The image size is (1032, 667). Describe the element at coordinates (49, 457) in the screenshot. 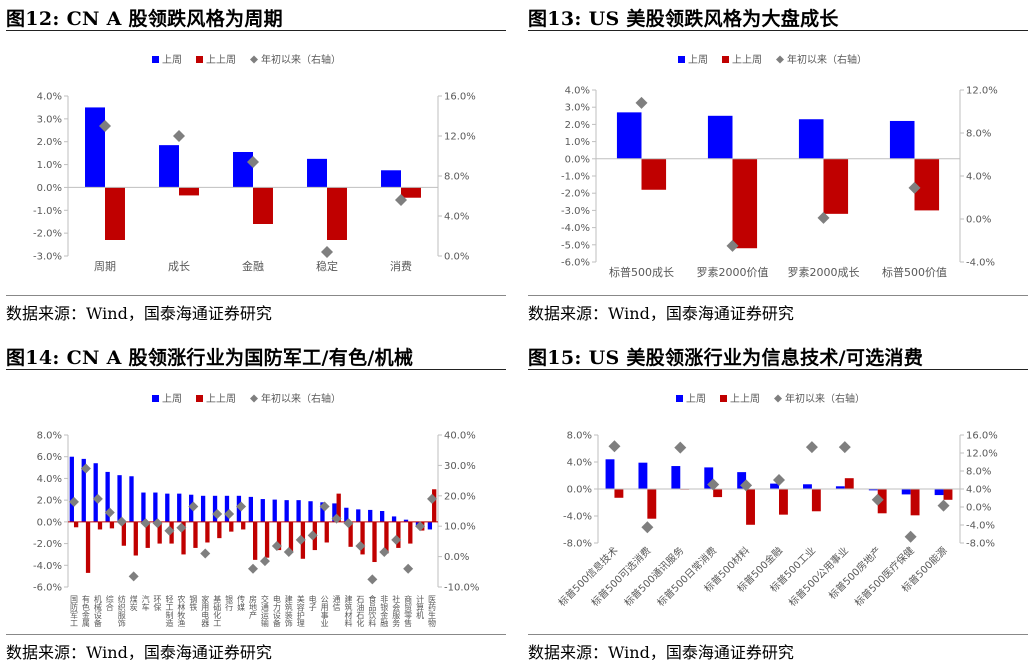

I see `left-axis-tick-label: 6.0%` at that location.